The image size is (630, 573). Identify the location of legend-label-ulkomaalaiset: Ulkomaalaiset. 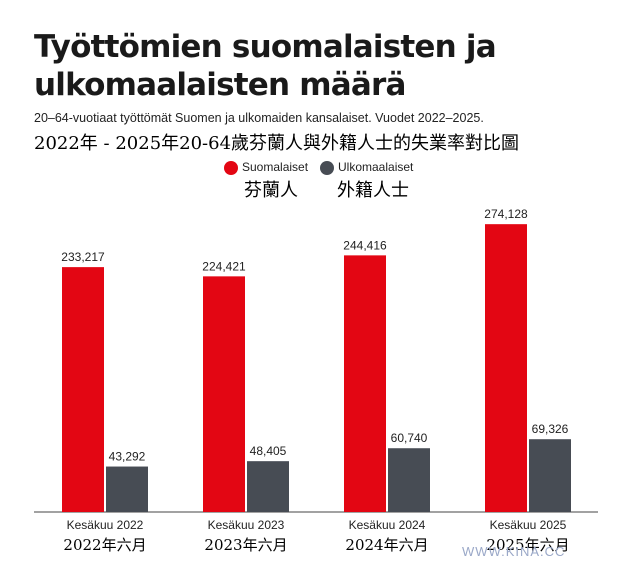
(376, 167).